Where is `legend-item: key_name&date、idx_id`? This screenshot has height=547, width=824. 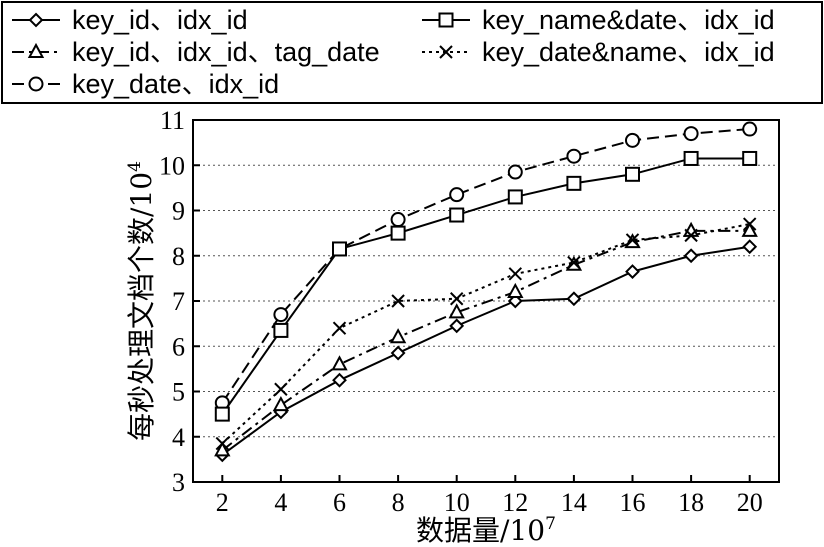
legend-item: key_name&date、idx_id is located at coordinates (598, 20).